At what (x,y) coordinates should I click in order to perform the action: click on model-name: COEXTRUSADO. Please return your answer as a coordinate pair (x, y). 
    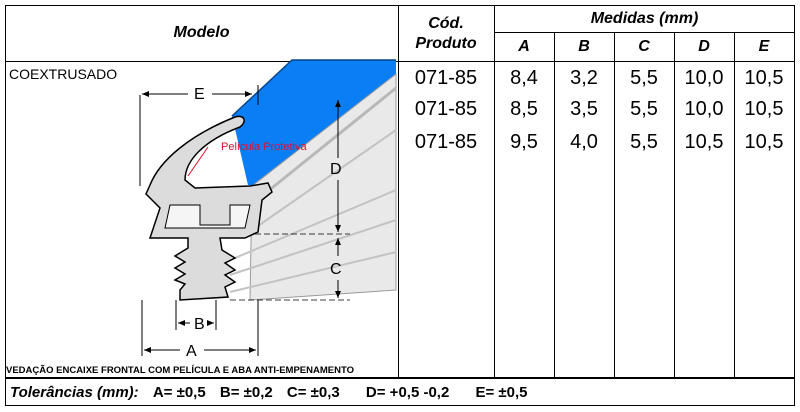
    Looking at the image, I should click on (63, 74).